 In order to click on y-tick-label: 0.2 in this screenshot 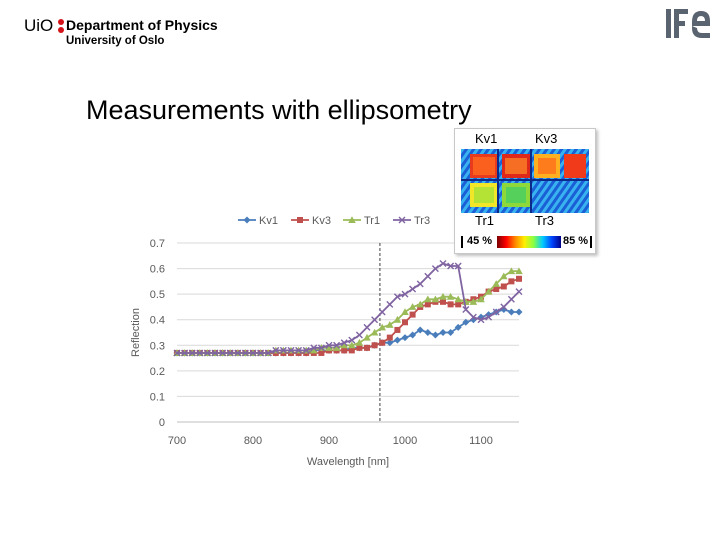, I will do `click(157, 372)`.